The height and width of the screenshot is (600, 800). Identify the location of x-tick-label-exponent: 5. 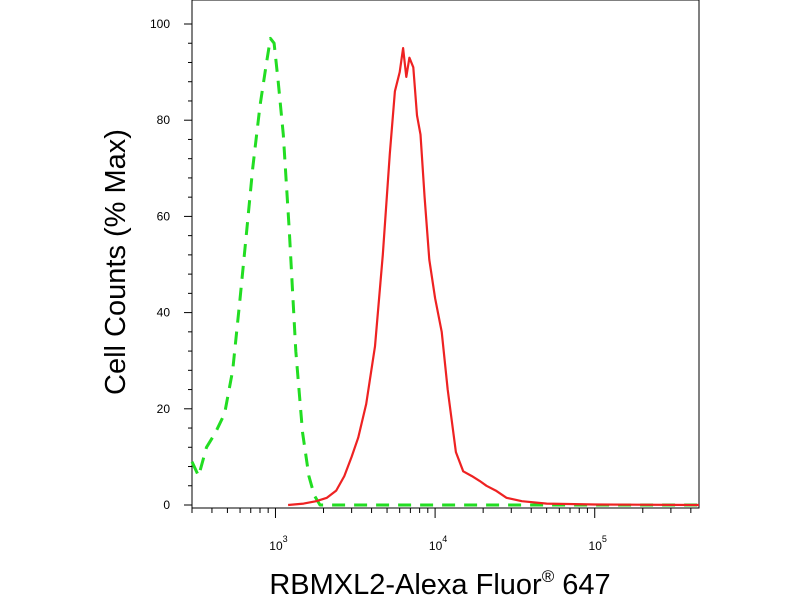
(604, 539).